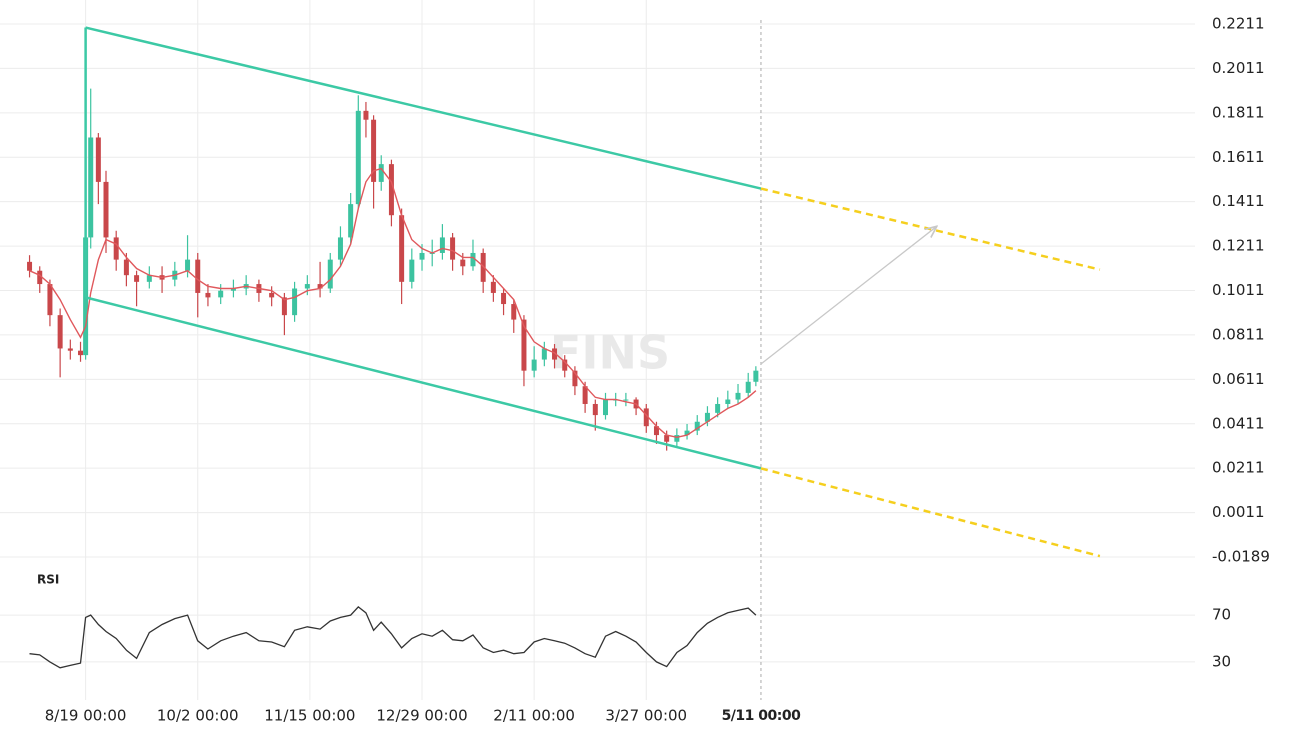 Image resolution: width=1290 pixels, height=735 pixels. I want to click on x-tick-label: 12/29 00:00, so click(421, 716).